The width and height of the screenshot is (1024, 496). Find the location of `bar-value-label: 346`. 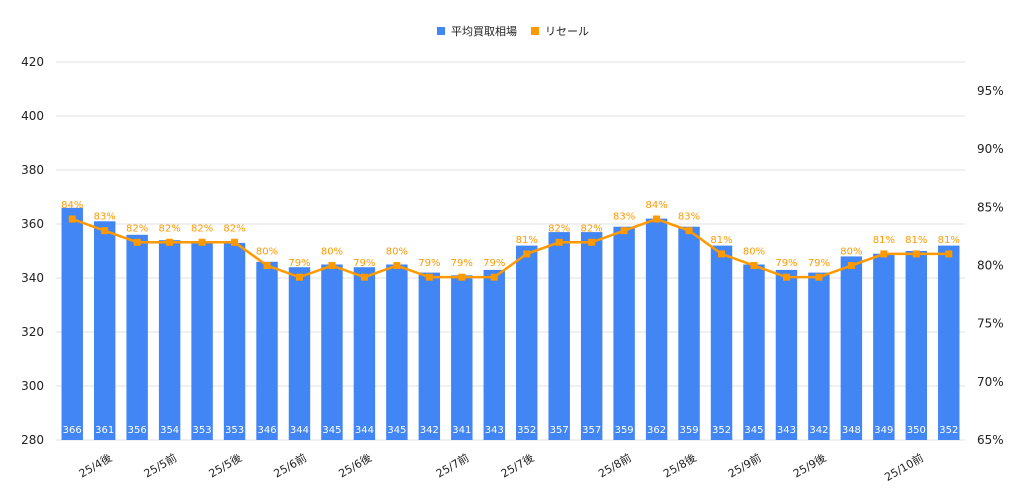

bar-value-label: 346 is located at coordinates (266, 430).